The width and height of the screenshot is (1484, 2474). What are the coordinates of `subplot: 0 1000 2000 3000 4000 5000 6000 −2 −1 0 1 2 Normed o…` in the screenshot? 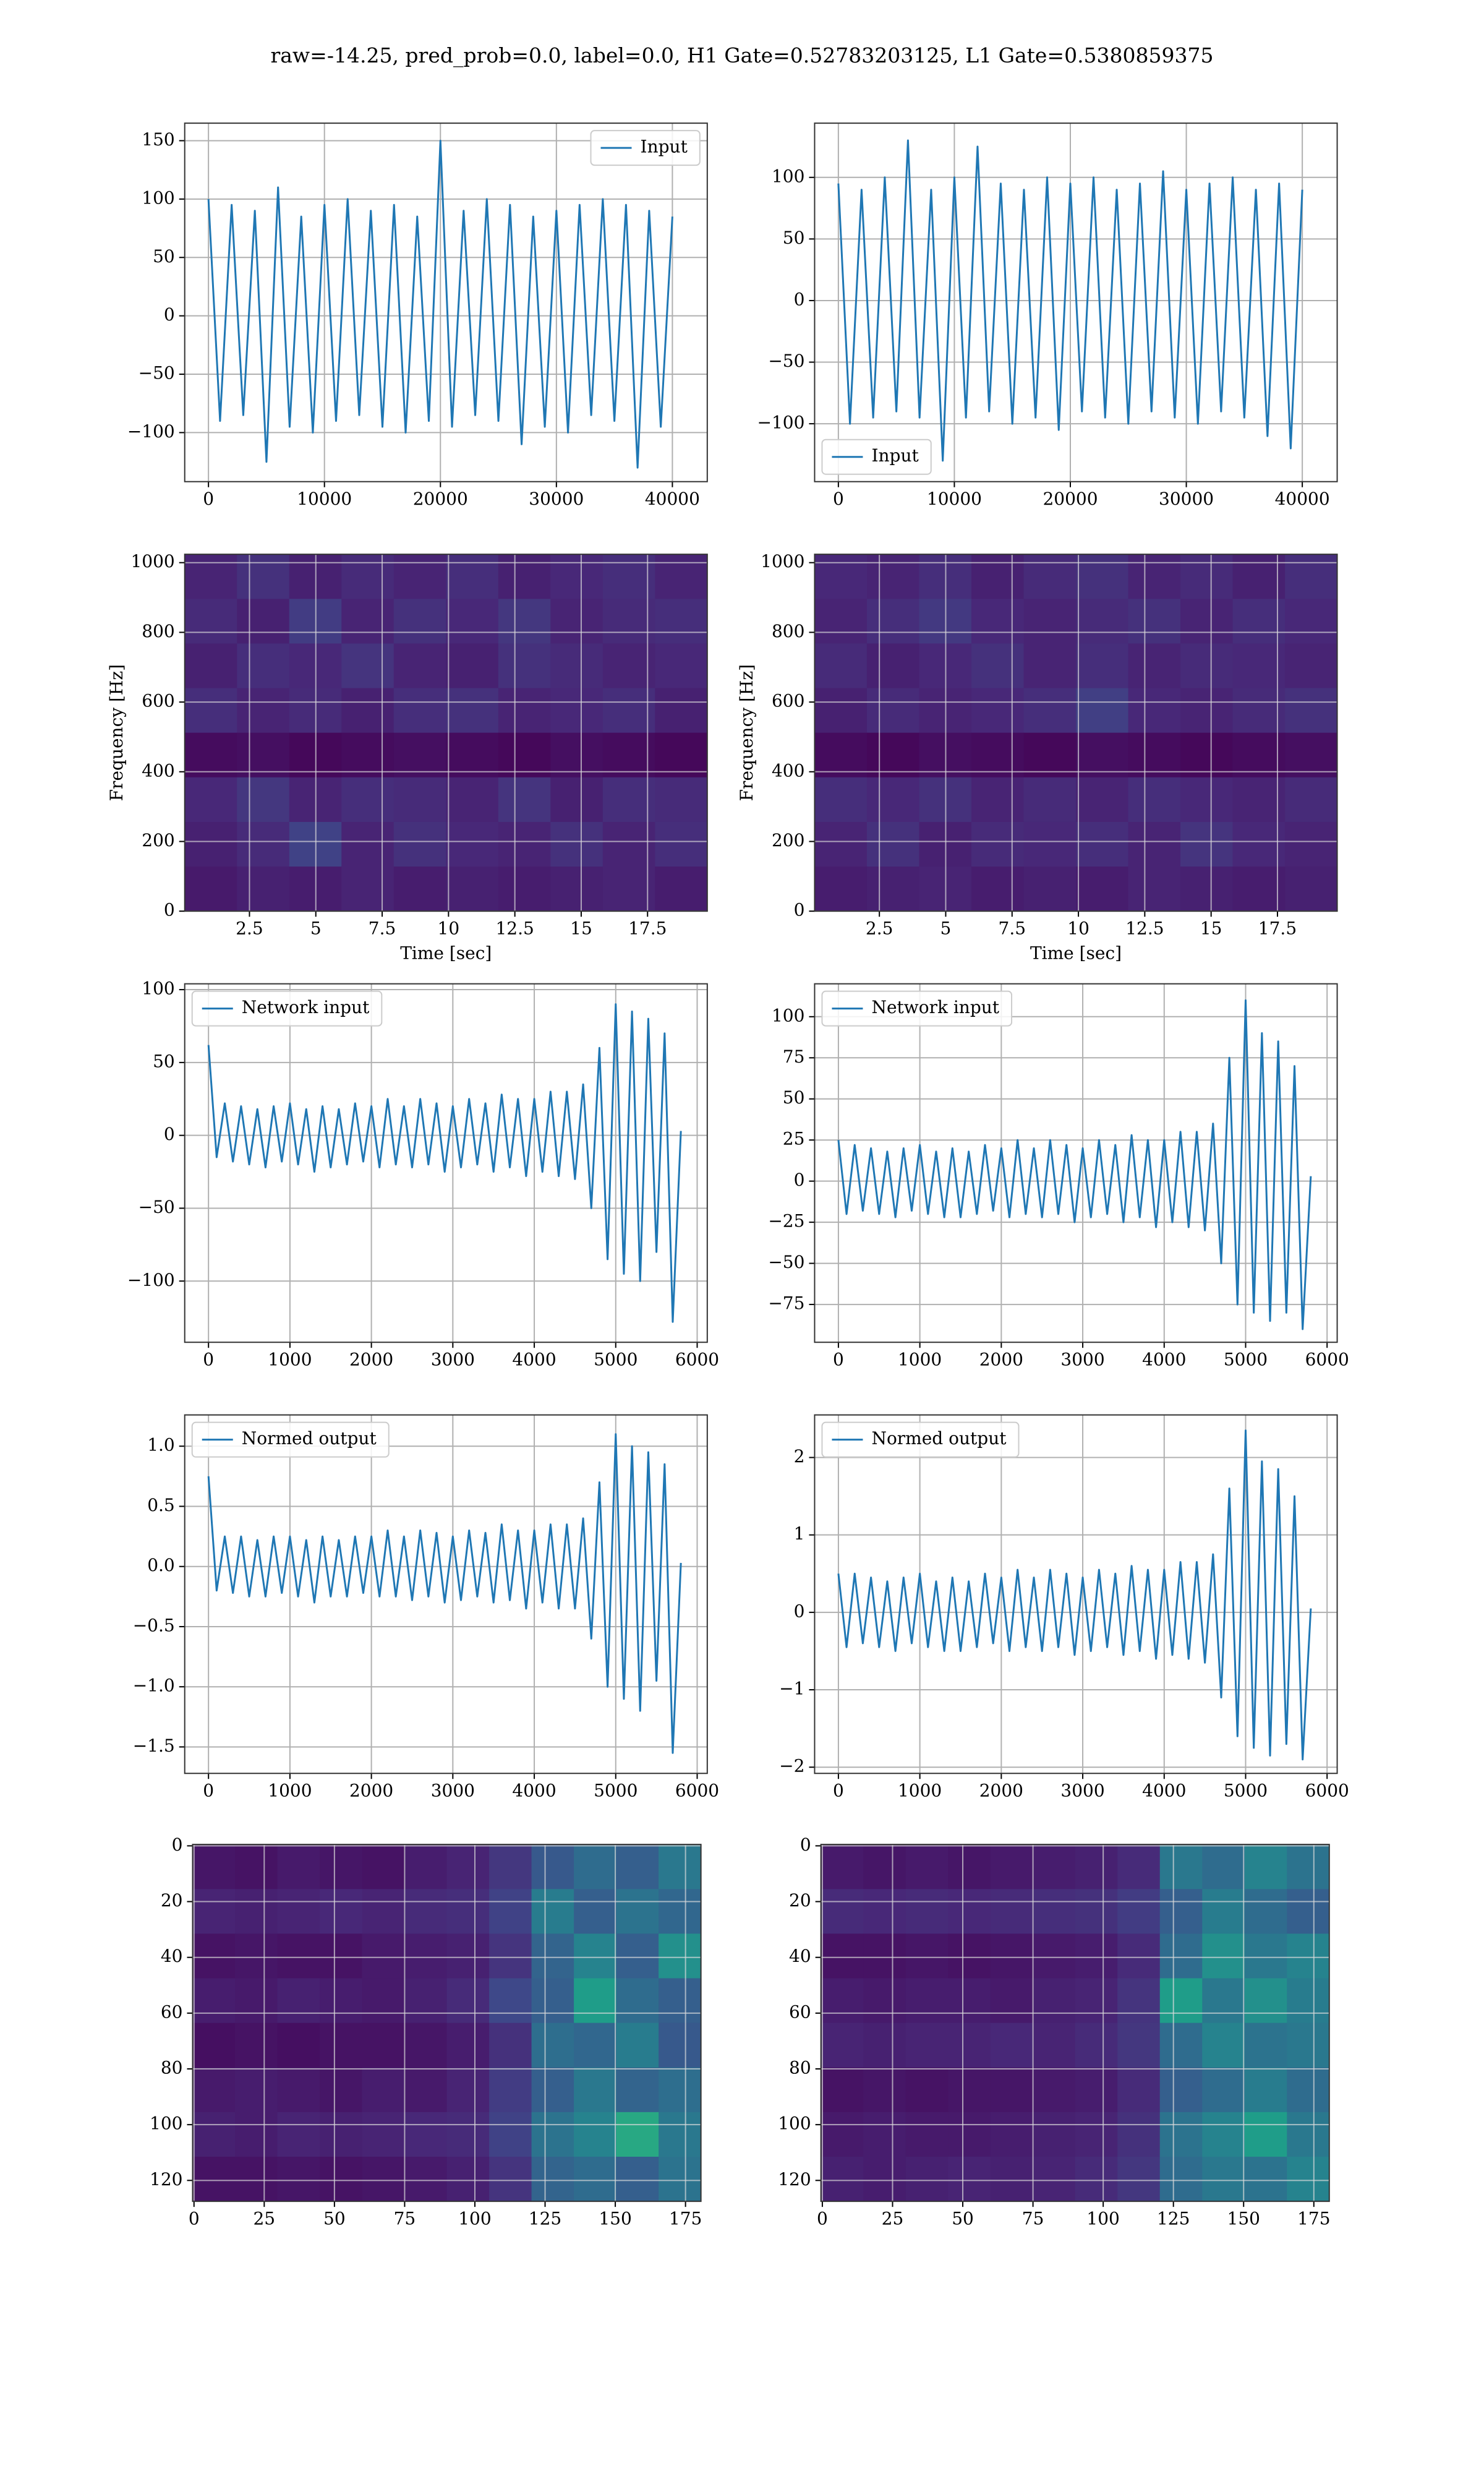 It's located at (1064, 1607).